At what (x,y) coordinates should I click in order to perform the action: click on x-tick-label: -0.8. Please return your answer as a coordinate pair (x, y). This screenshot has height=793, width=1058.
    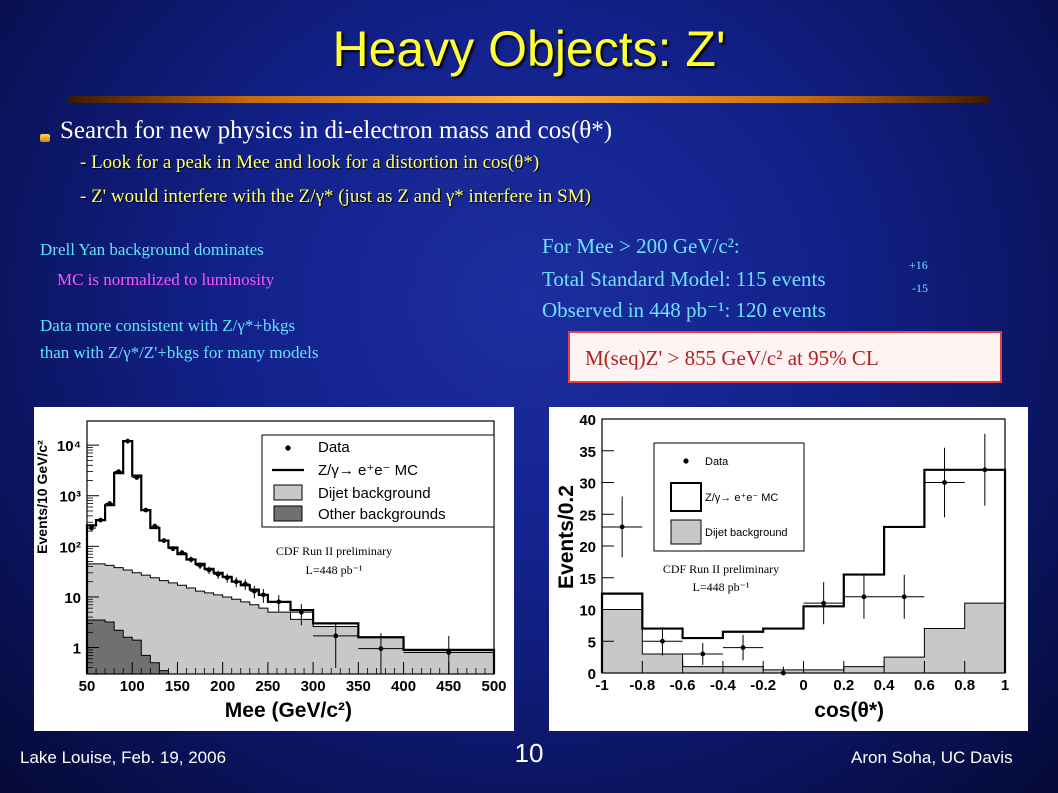
    Looking at the image, I should click on (642, 685).